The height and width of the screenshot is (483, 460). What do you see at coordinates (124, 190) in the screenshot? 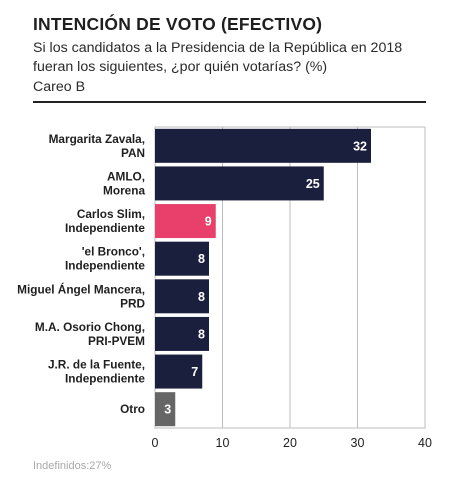
I see `category-label: Morena` at bounding box center [124, 190].